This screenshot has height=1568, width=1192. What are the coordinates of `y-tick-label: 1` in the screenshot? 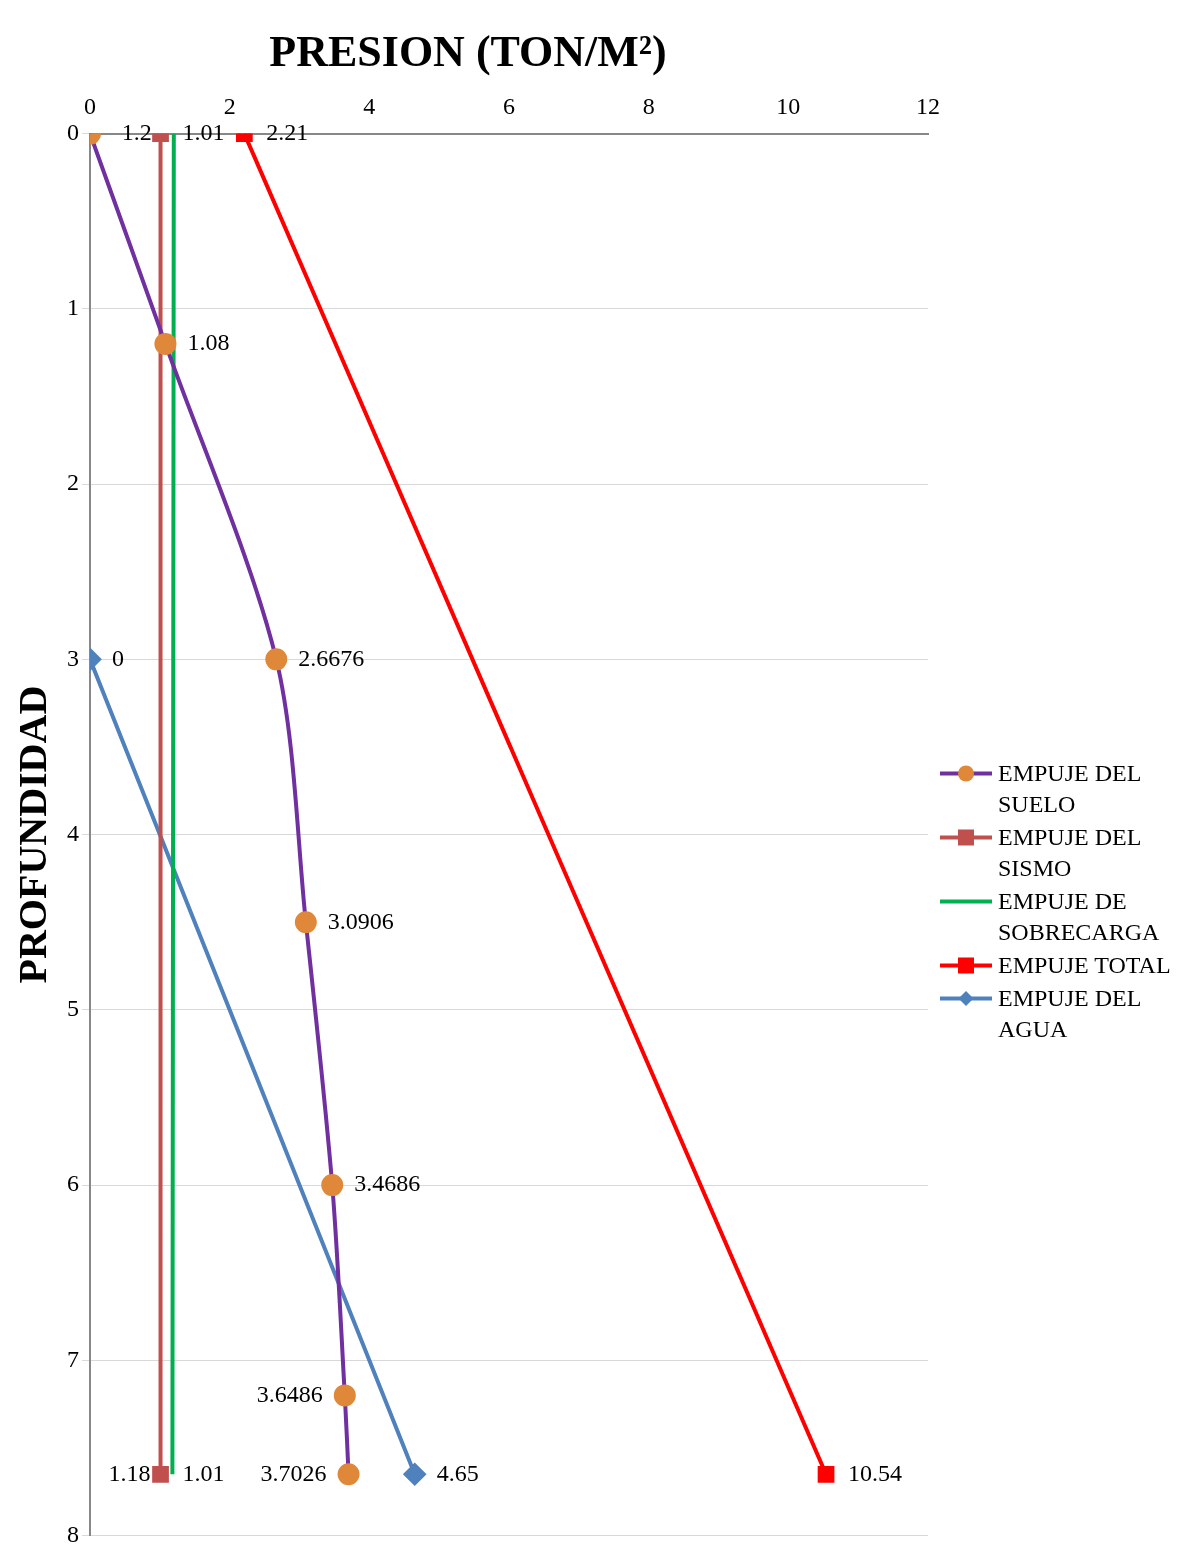 It's located at (73, 307).